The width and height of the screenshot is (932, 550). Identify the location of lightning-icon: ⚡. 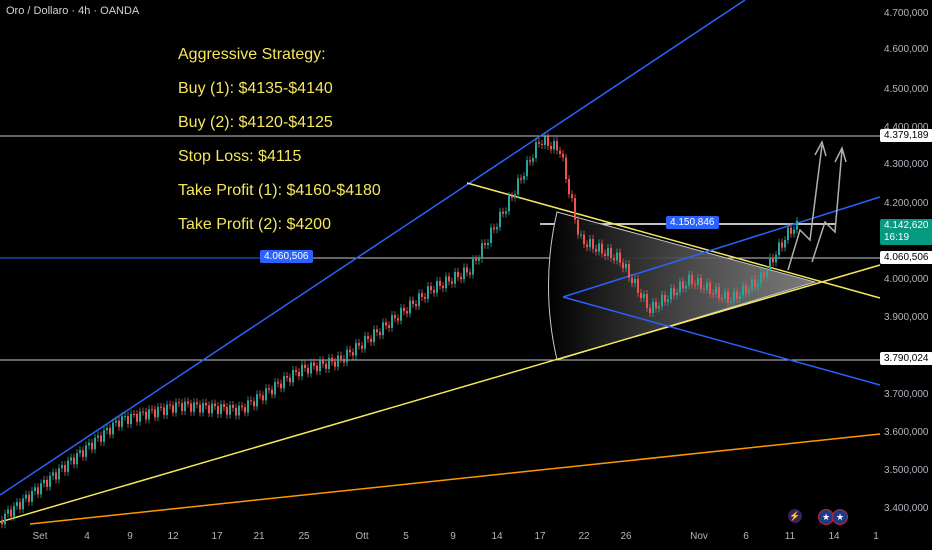
(795, 516).